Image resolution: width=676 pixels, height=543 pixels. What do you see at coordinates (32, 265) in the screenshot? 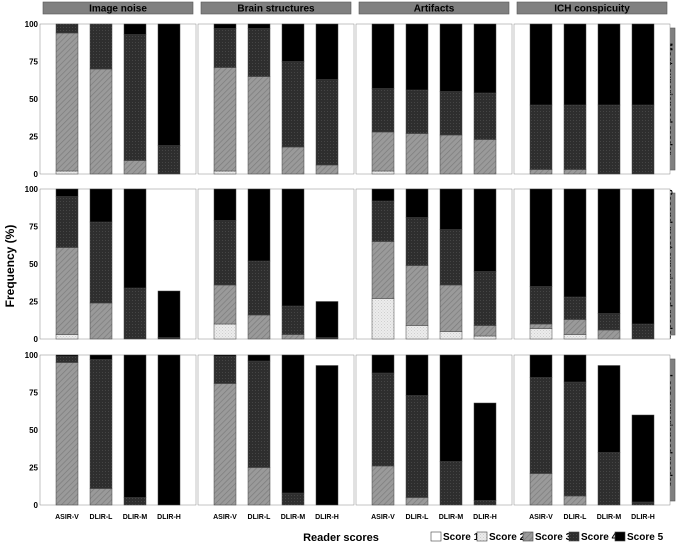
I see `y-axis-labels: 0 25 50 75 100 0 25 50 75 100 0 25 50 75 100` at bounding box center [32, 265].